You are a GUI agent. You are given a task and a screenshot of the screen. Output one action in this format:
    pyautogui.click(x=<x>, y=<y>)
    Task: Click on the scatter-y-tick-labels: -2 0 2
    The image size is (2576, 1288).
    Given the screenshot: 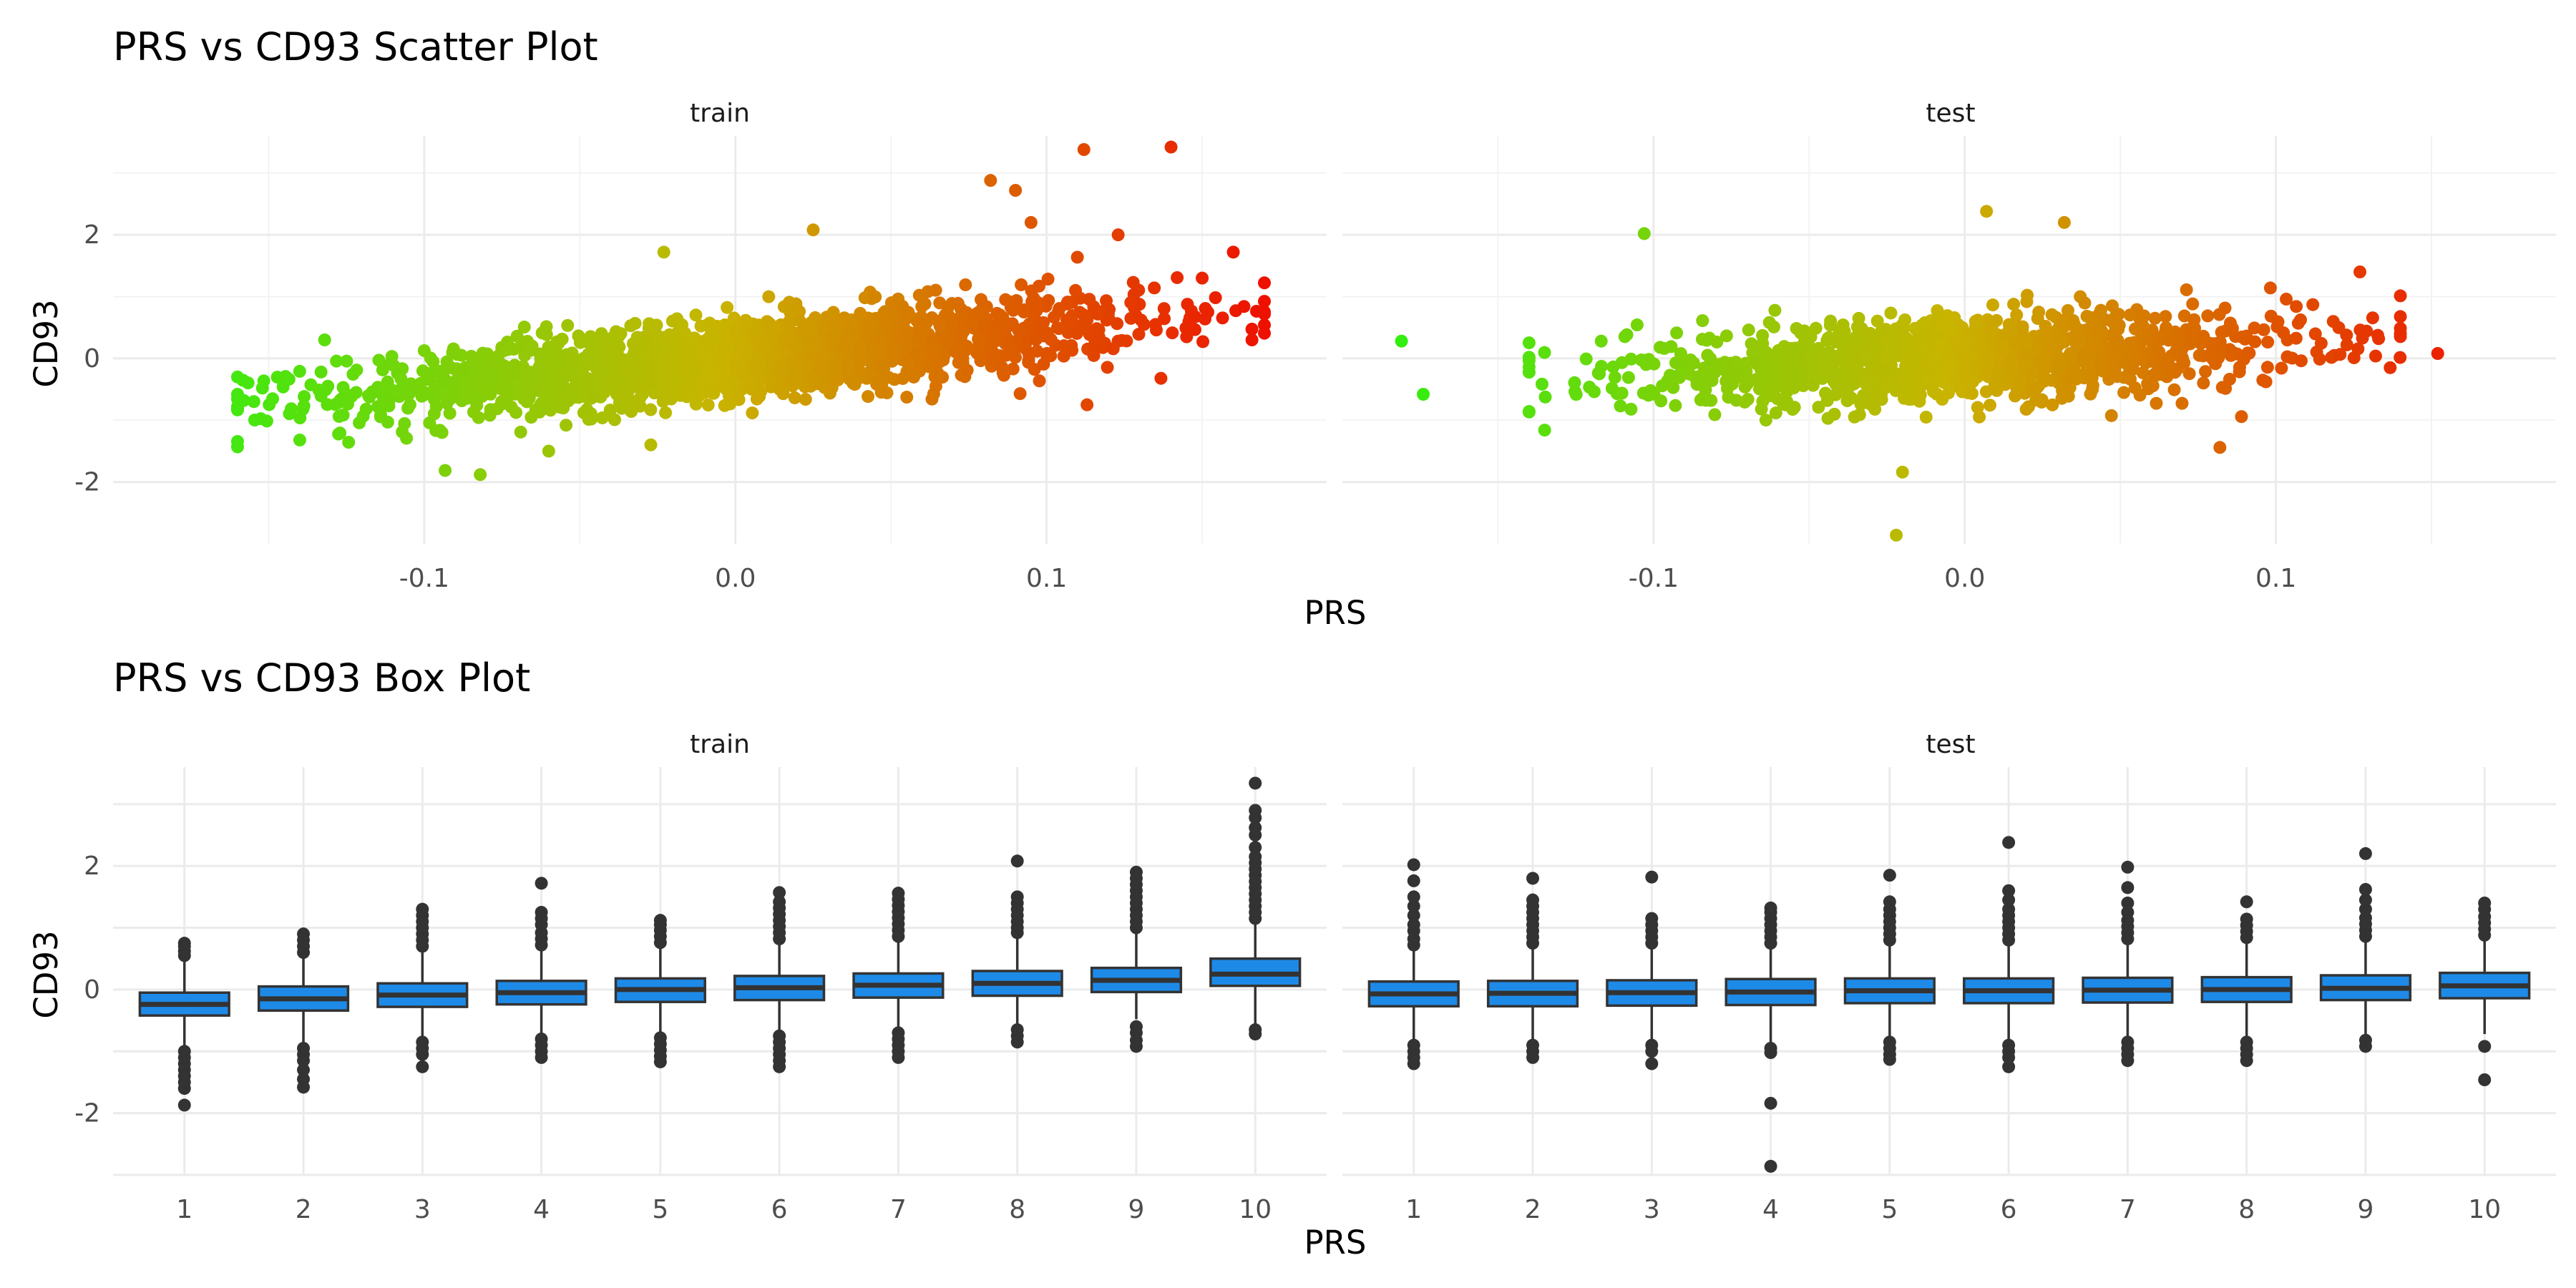 What is the action you would take?
    pyautogui.click(x=87, y=358)
    